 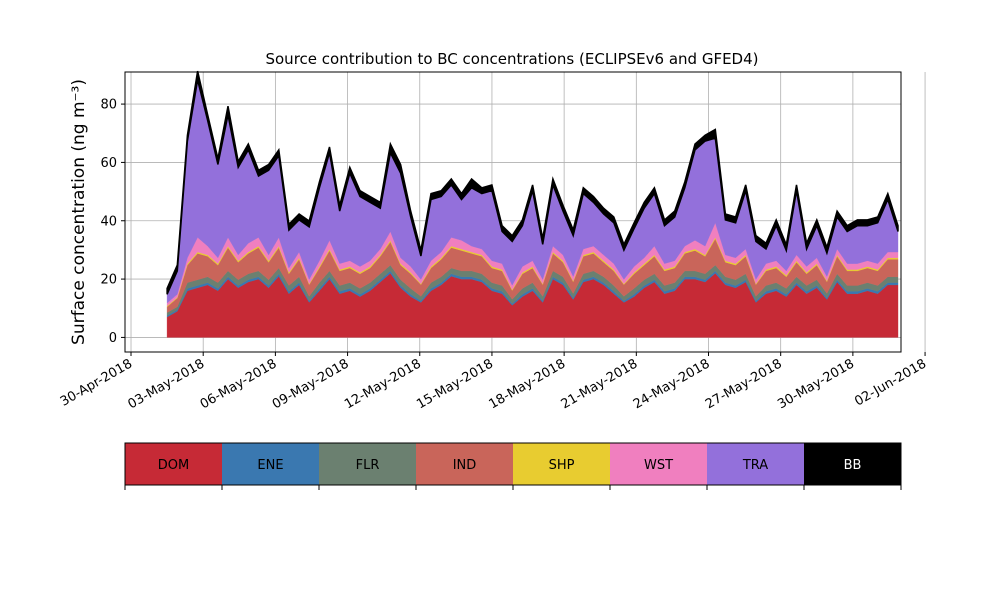 I want to click on legend-label-dom: DOM, so click(x=173, y=465).